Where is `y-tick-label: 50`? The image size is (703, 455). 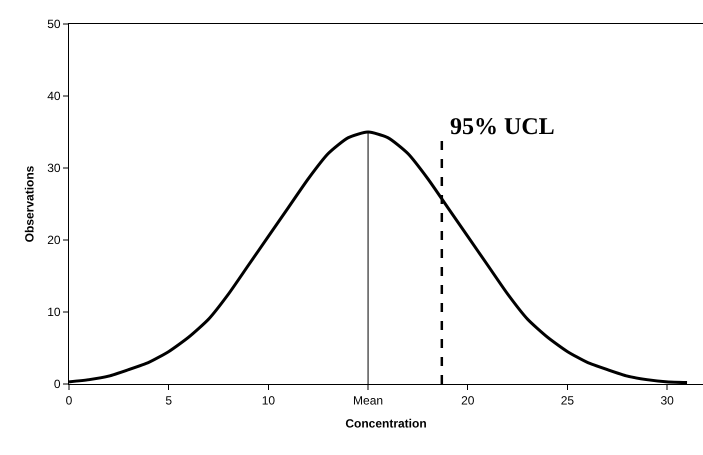 y-tick-label: 50 is located at coordinates (54, 24).